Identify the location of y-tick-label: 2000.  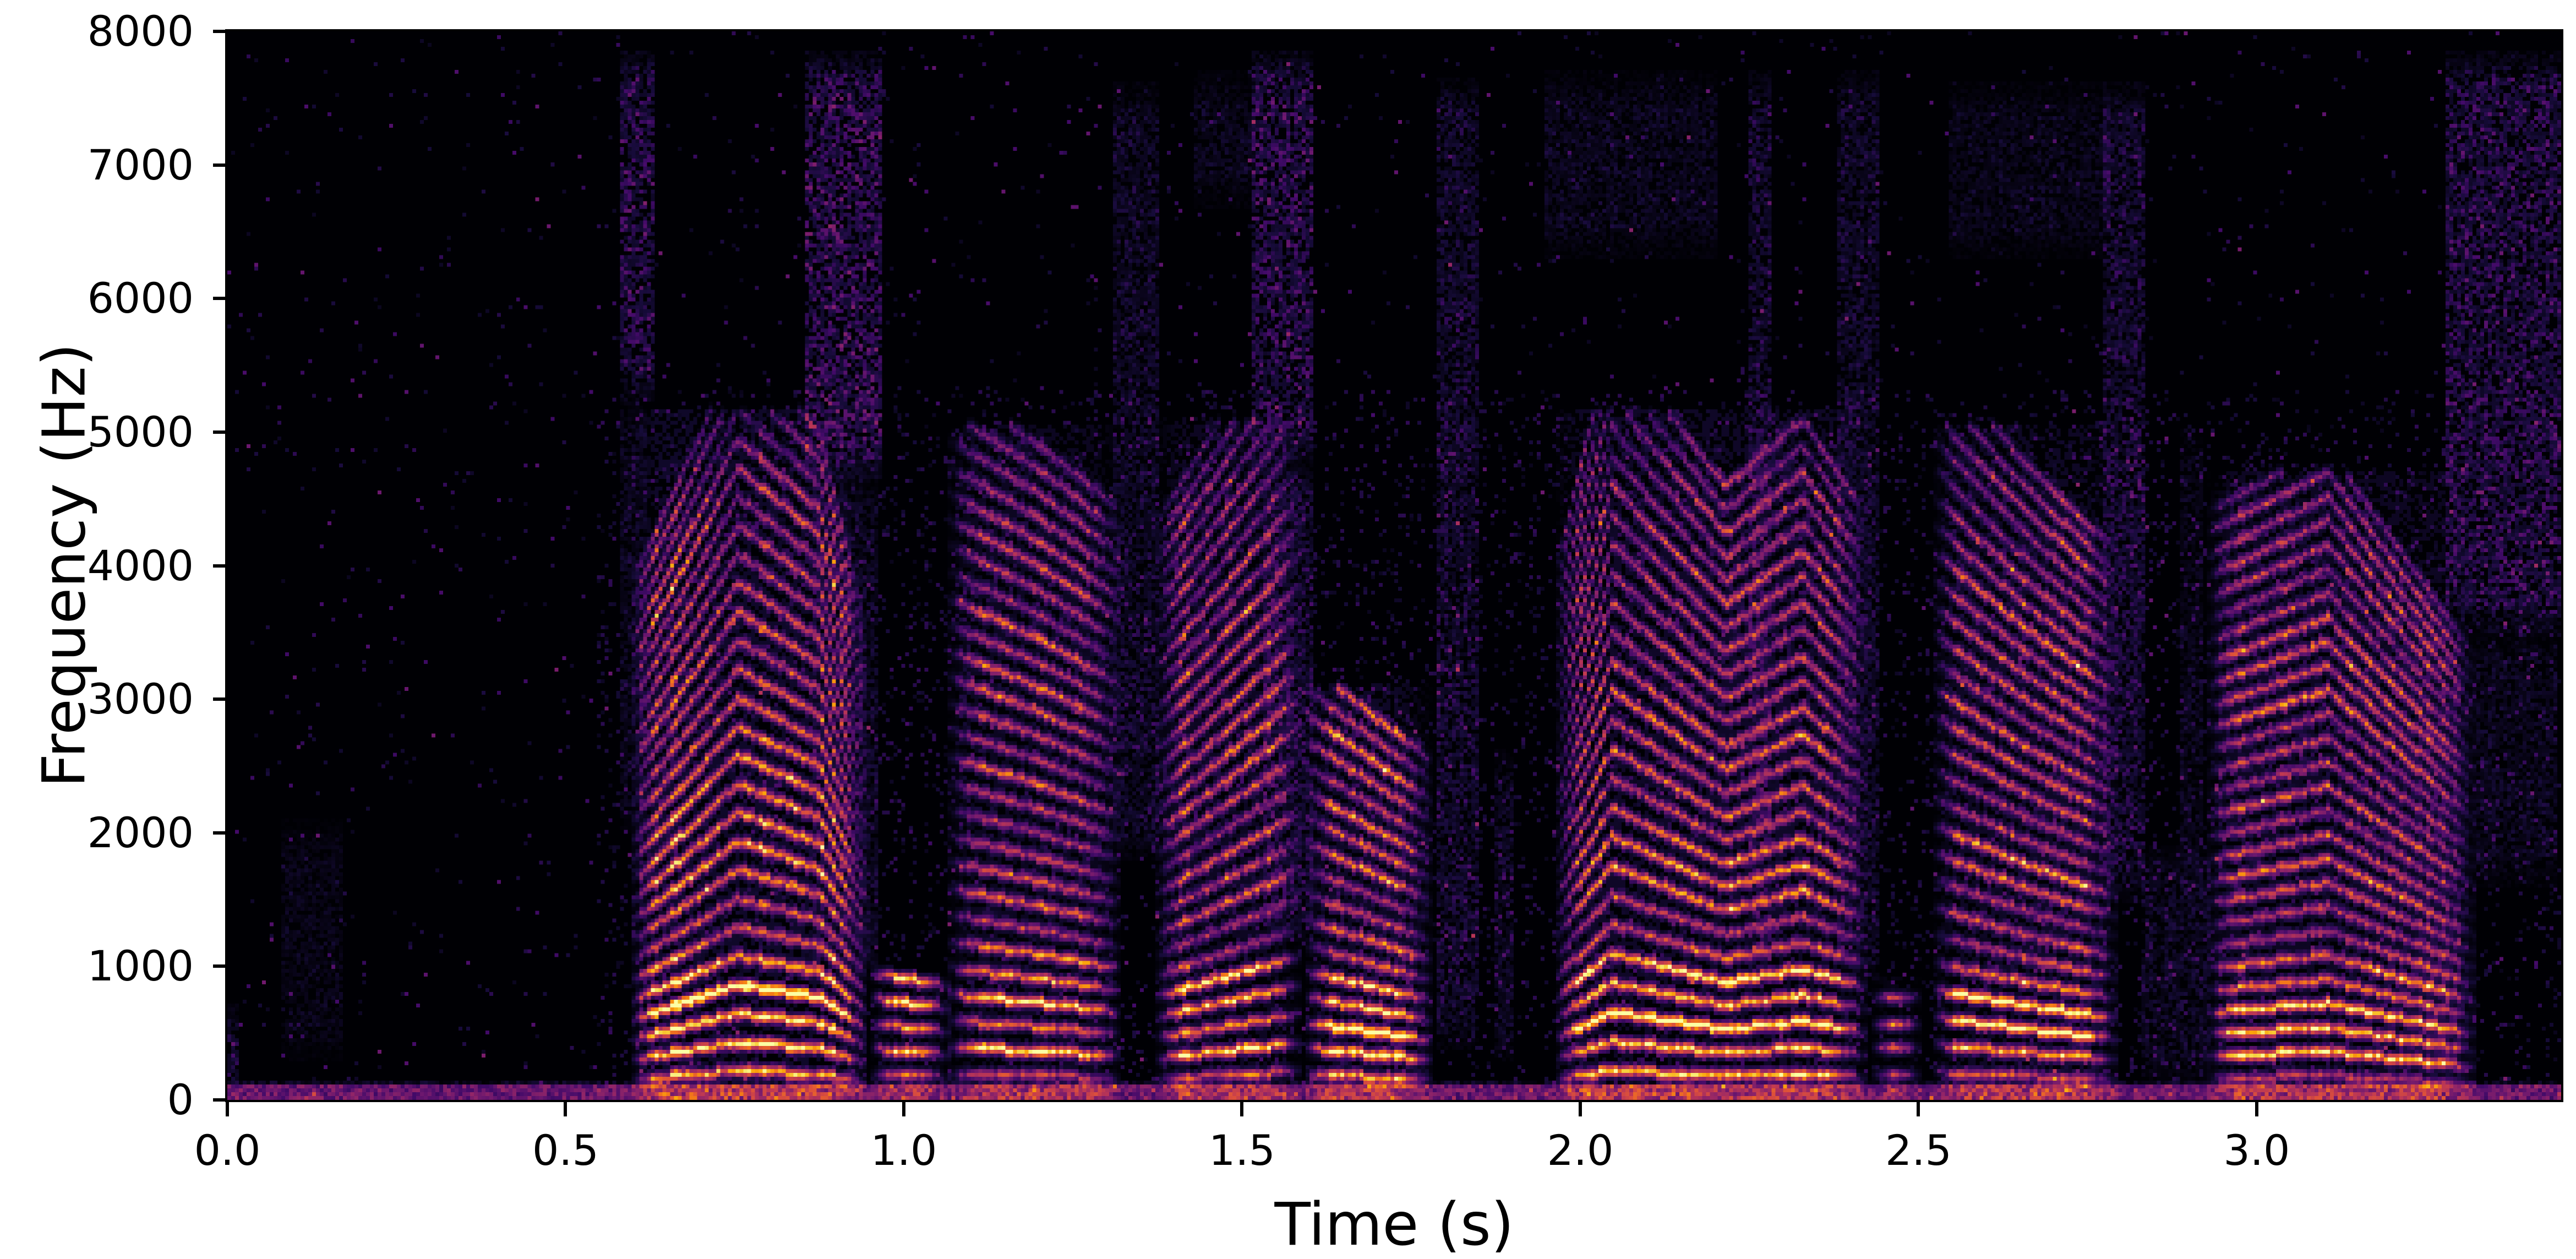
(141, 832).